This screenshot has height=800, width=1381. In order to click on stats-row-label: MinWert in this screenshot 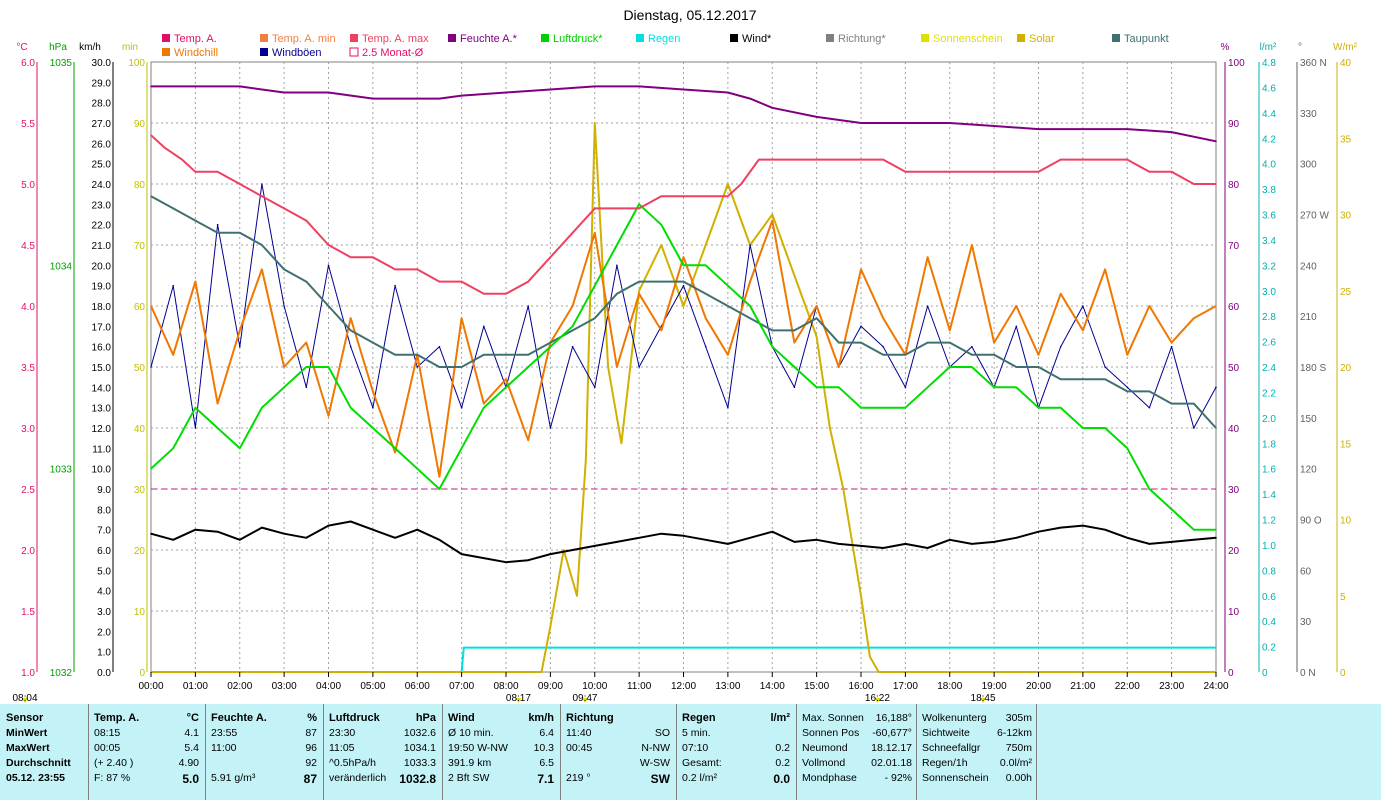, I will do `click(27, 733)`.